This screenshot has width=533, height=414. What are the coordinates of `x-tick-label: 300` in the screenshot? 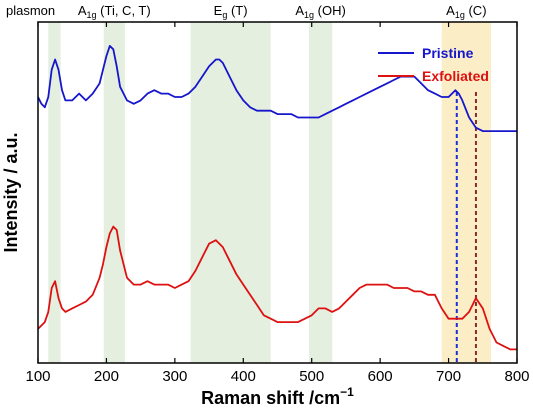 It's located at (174, 376).